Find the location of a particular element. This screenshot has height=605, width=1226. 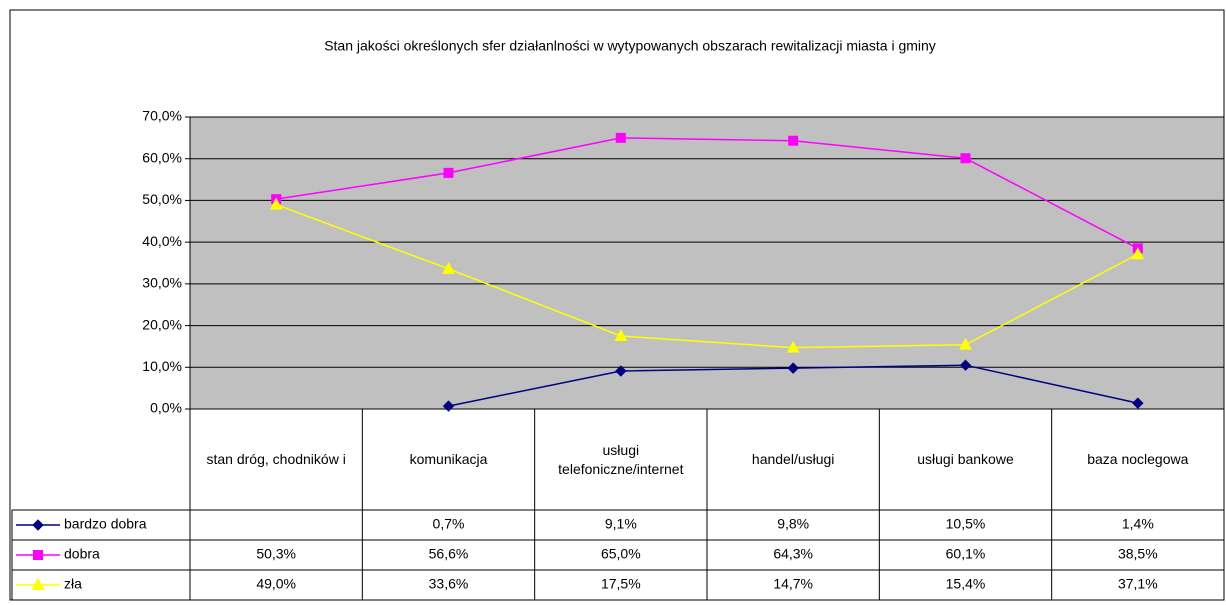

table-value: 65,0% is located at coordinates (621, 554).